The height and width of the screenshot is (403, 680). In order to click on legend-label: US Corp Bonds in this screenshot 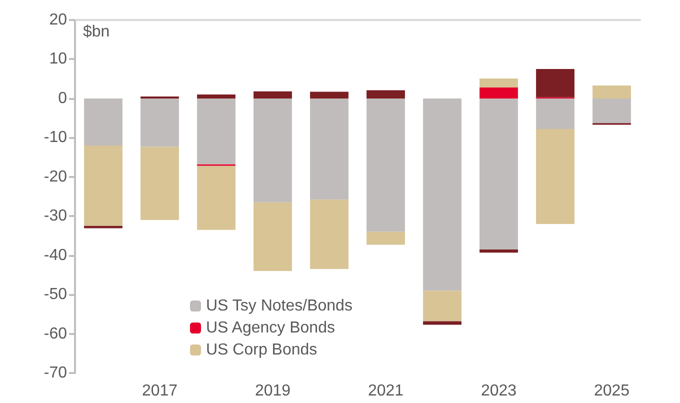, I will do `click(262, 350)`.